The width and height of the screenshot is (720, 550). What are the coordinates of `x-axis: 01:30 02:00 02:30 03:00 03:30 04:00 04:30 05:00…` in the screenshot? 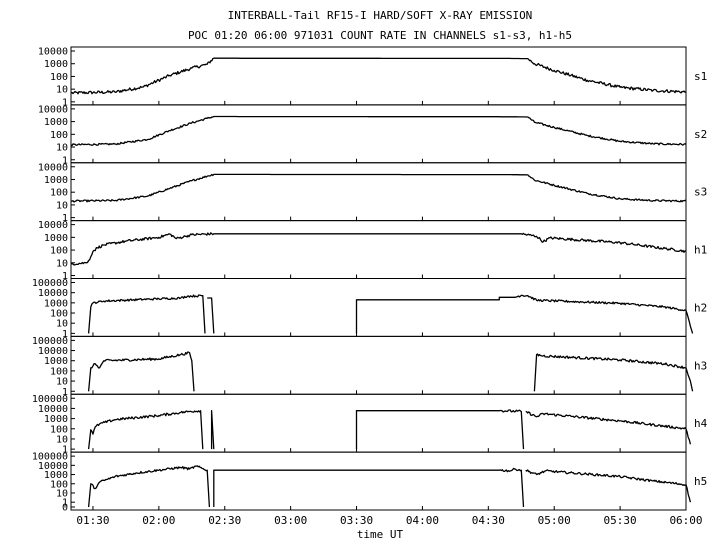 It's located at (389, 520).